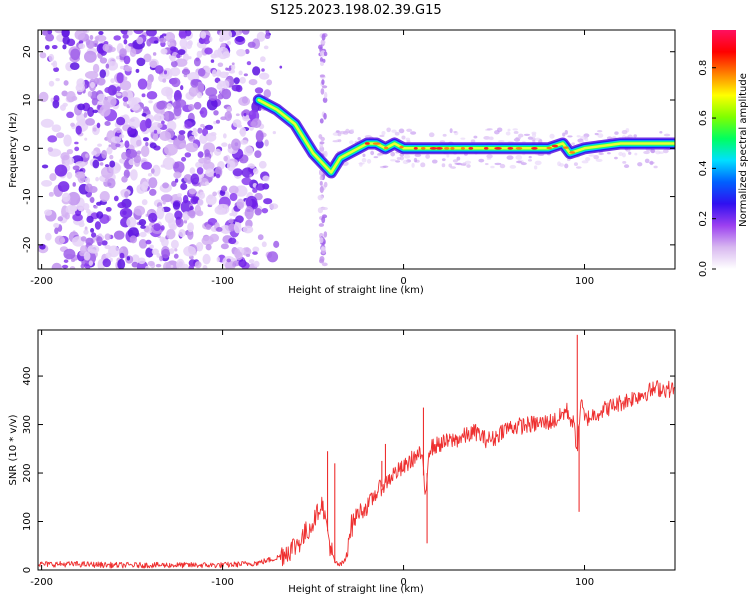 The width and height of the screenshot is (750, 600). Describe the element at coordinates (27, 424) in the screenshot. I see `y-tick-label: 300` at that location.